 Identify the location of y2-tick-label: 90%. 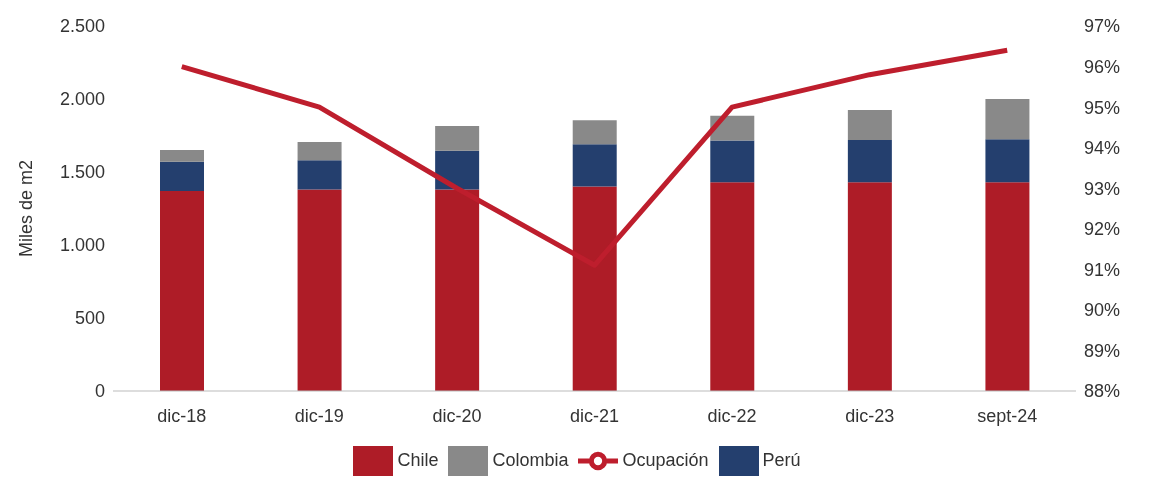
(1102, 310).